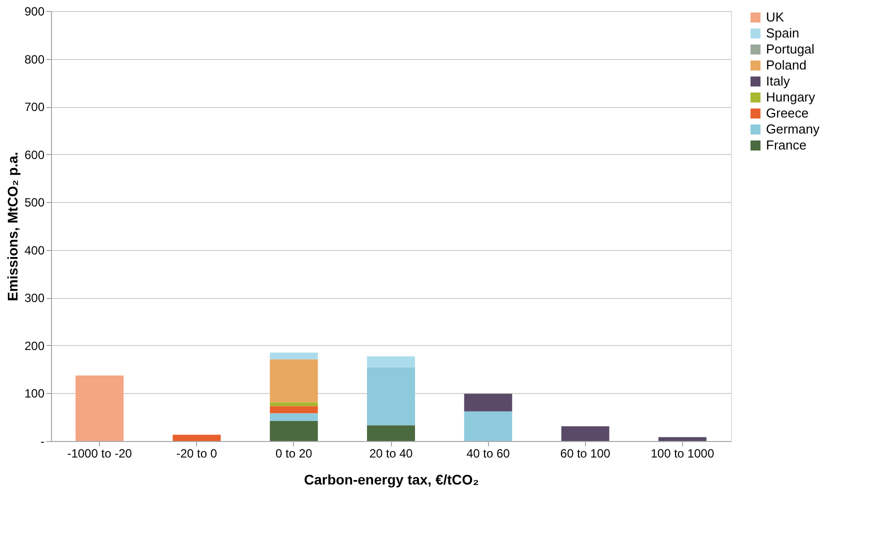 The width and height of the screenshot is (895, 548). I want to click on x-tick-label: -1000 to -20, so click(99, 453).